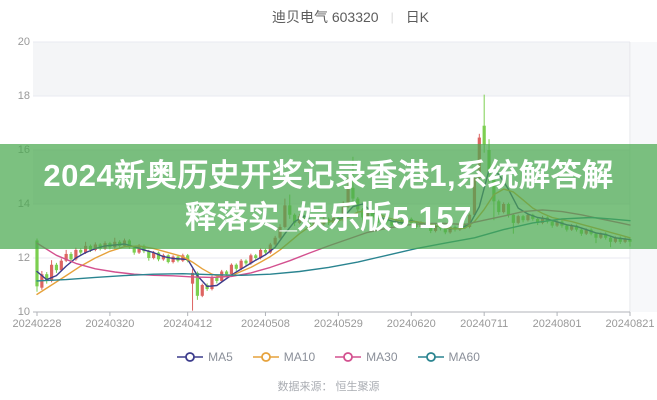 Image resolution: width=657 pixels, height=400 pixels. I want to click on x-tick-label: 20240412, so click(188, 324).